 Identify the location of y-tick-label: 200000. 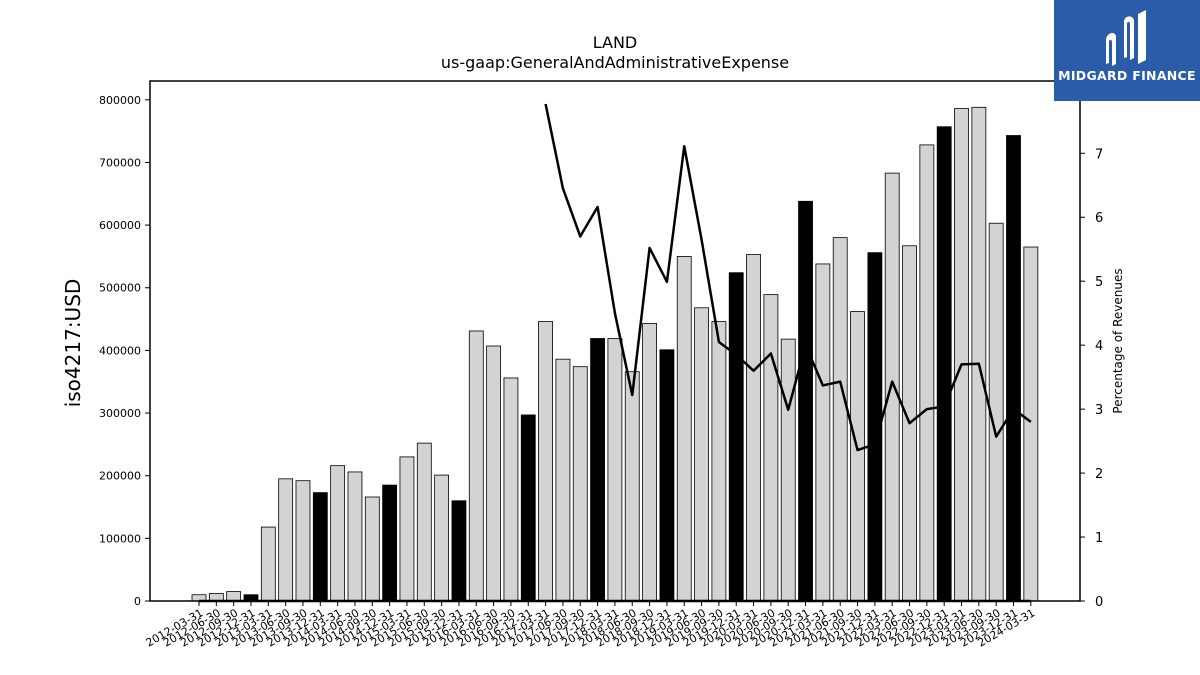
(120, 476).